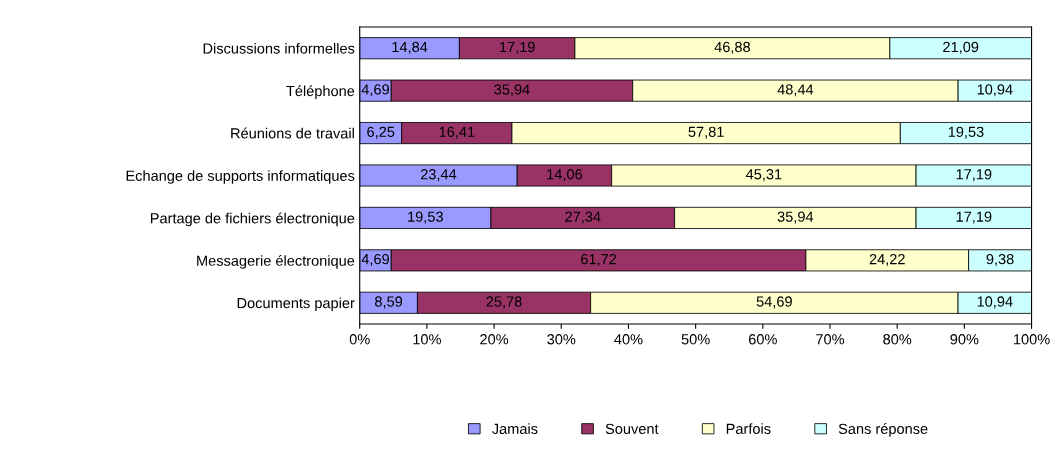 The image size is (1058, 450). What do you see at coordinates (632, 428) in the screenshot?
I see `legend-label: Souvent` at bounding box center [632, 428].